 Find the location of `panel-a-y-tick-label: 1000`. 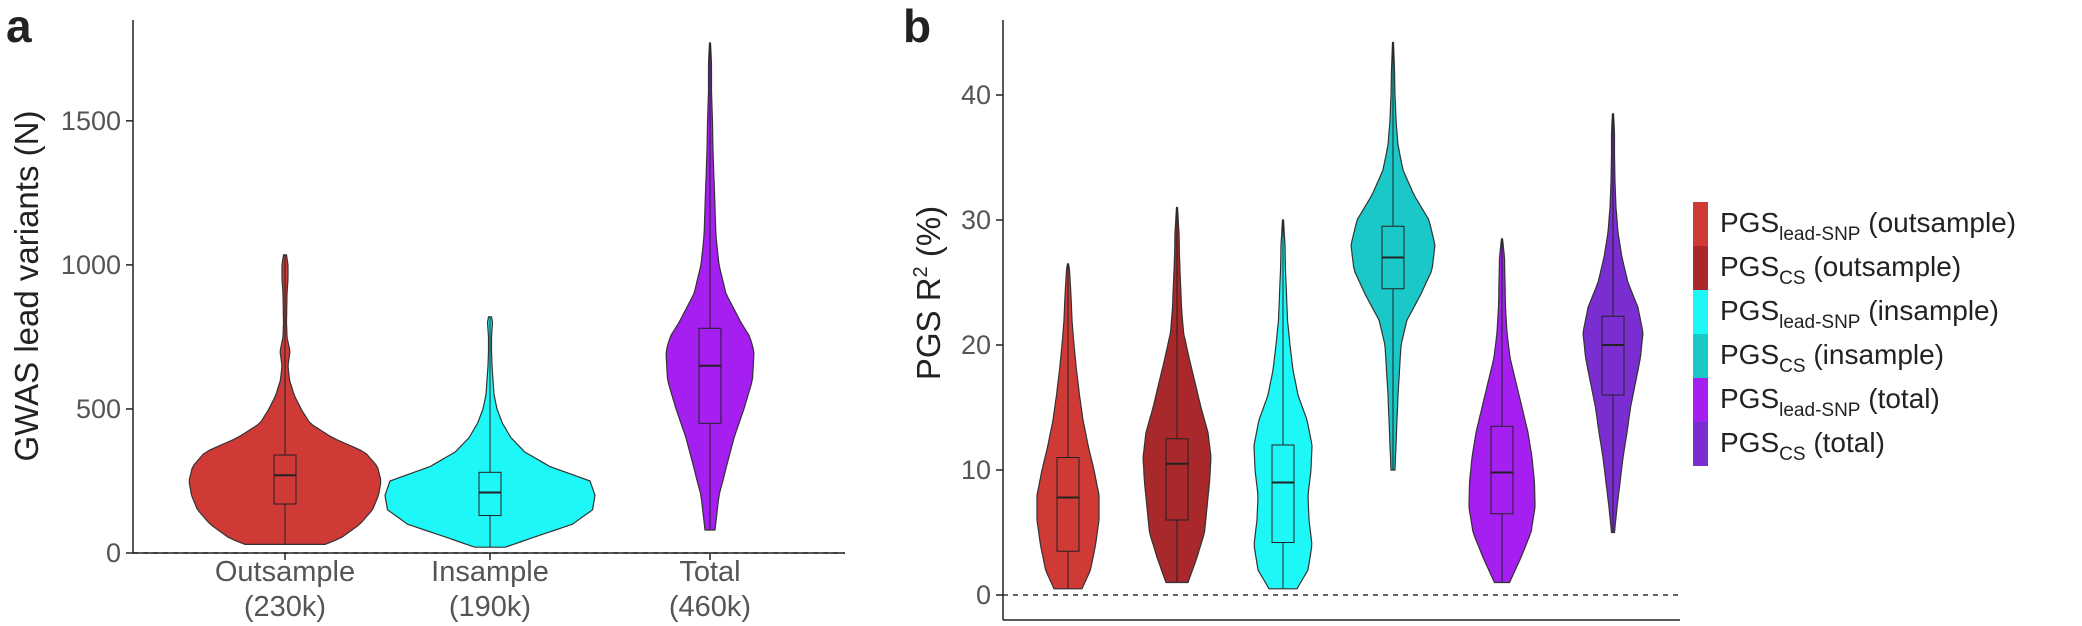

panel-a-y-tick-label: 1000 is located at coordinates (91, 265).